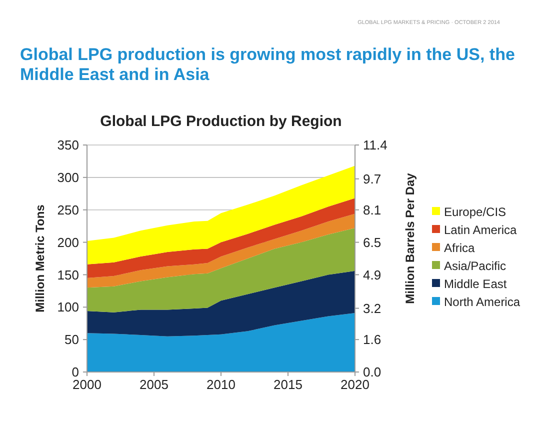  What do you see at coordinates (68, 210) in the screenshot?
I see `y-tick-label: 250` at bounding box center [68, 210].